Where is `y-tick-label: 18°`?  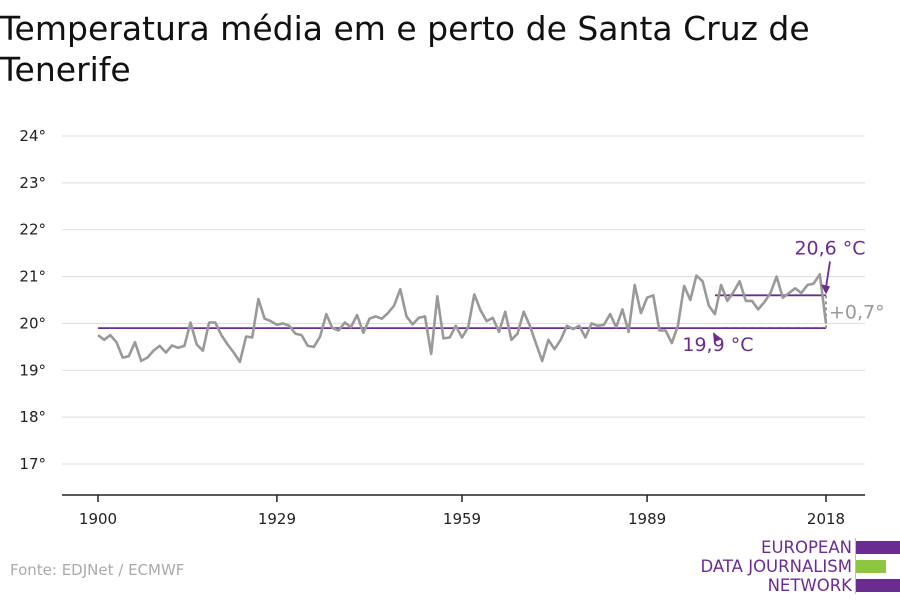
y-tick-label: 18° is located at coordinates (32, 417).